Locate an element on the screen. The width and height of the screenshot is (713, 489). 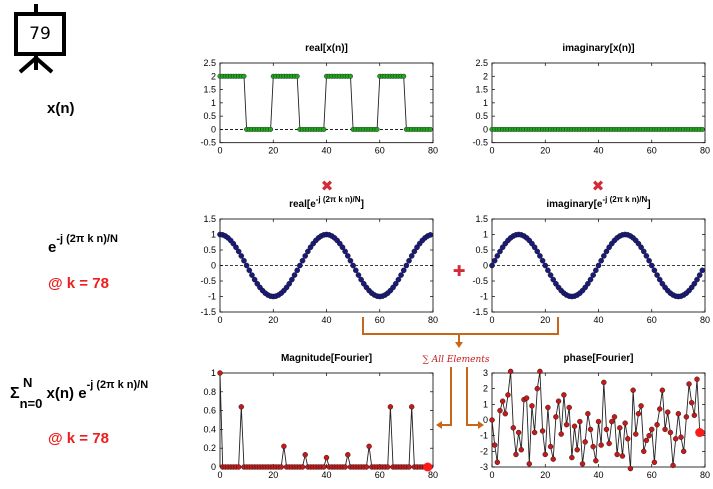
sum-label: ∑ All Elements is located at coordinates (455, 360).